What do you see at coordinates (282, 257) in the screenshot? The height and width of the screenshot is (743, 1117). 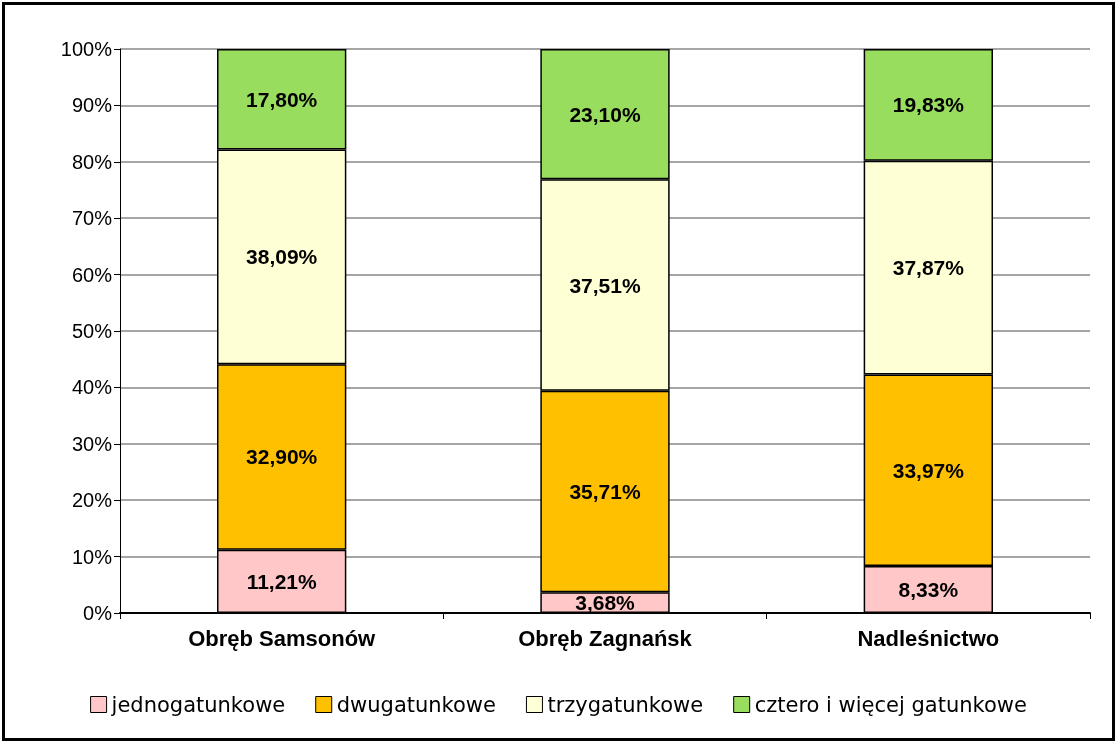 I see `data-label: 38,09%` at bounding box center [282, 257].